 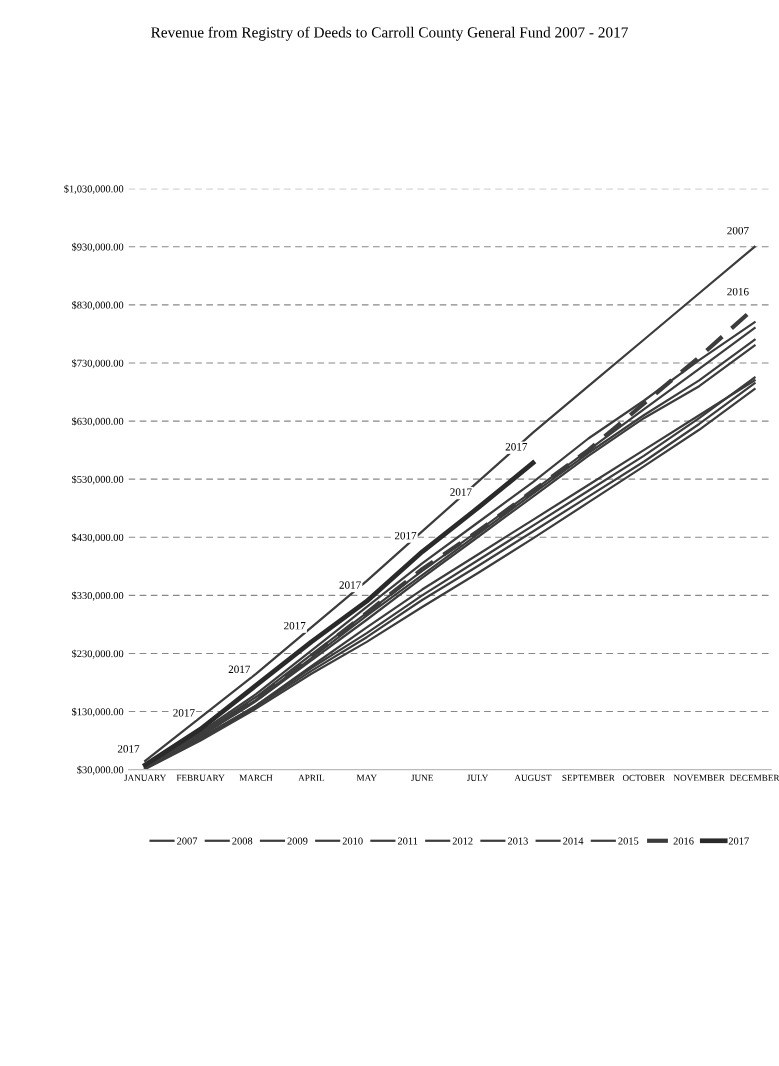 I want to click on y-tick-label: $230,000.00, so click(x=98, y=654).